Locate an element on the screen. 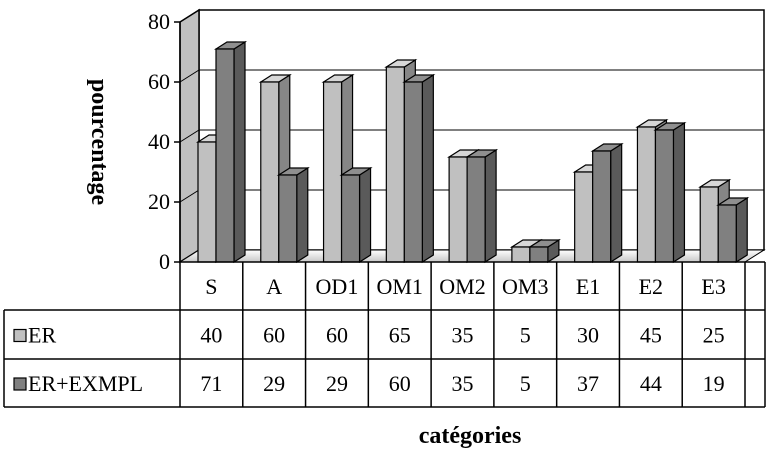 The height and width of the screenshot is (456, 769). bar-er-exmpl-e2 is located at coordinates (670, 192).